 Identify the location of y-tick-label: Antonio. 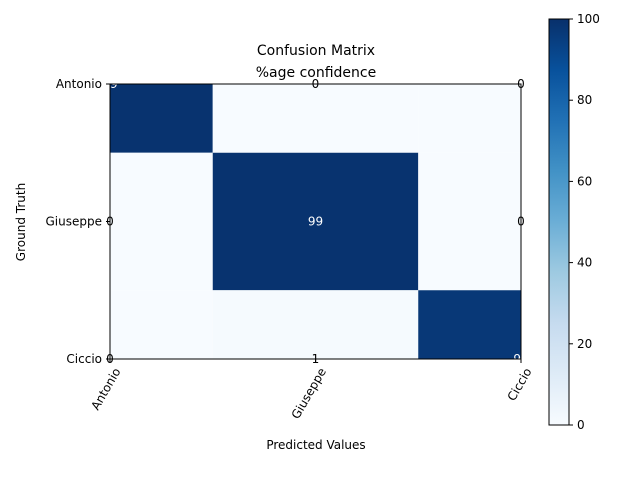
(79, 84).